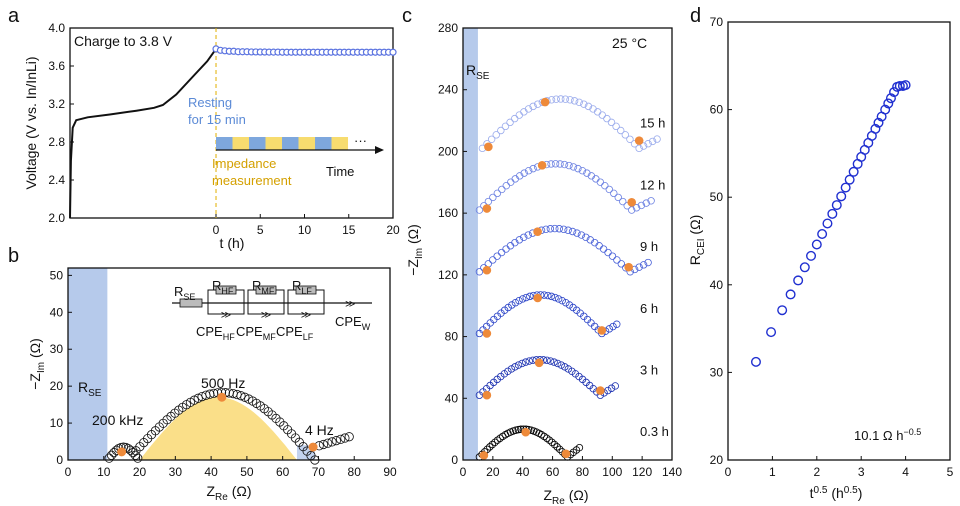  Describe the element at coordinates (216, 230) in the screenshot. I see `a-xtick-label: 0` at that location.